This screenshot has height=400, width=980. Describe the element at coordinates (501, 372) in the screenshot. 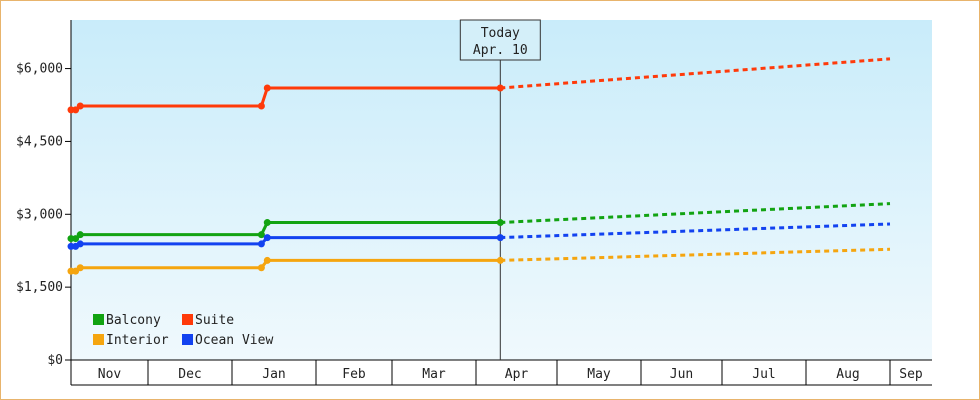

I see `x-axis: Nov Dec Jan Feb Mar Apr May Jun Jul Aug Sep` at that location.